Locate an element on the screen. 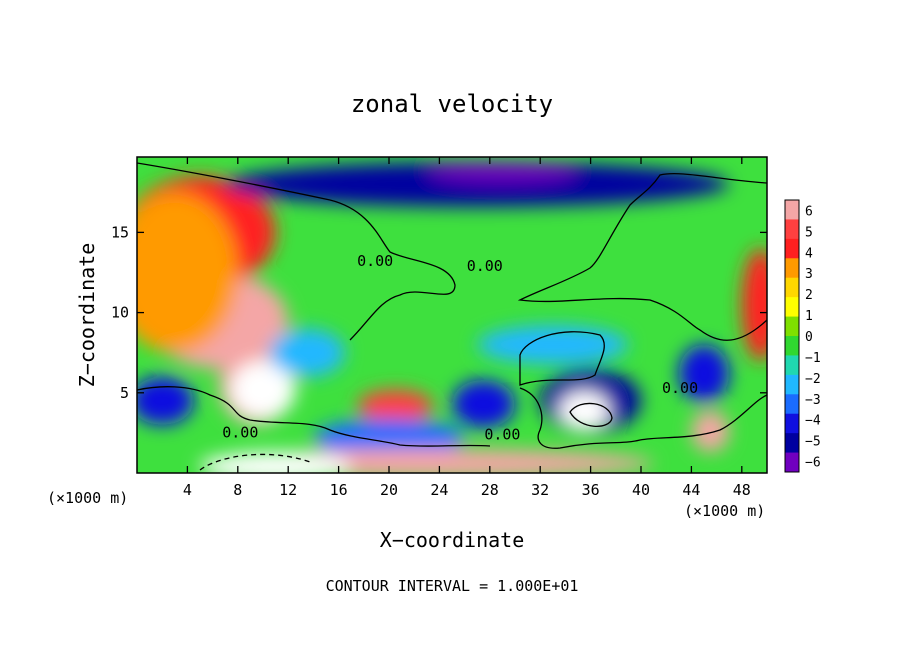 The height and width of the screenshot is (654, 904). colorbar-label: 1 is located at coordinates (809, 316).